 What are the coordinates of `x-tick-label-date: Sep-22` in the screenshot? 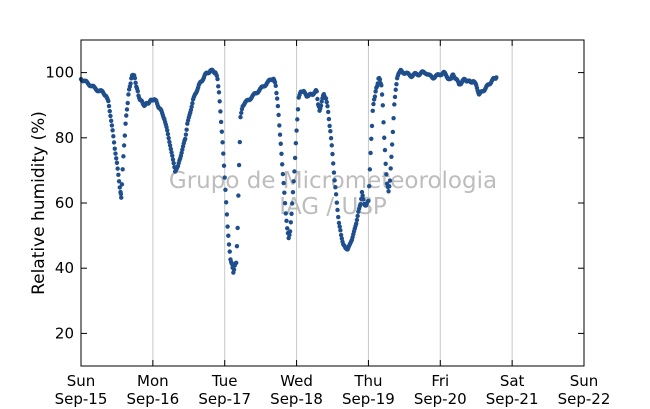 It's located at (584, 399).